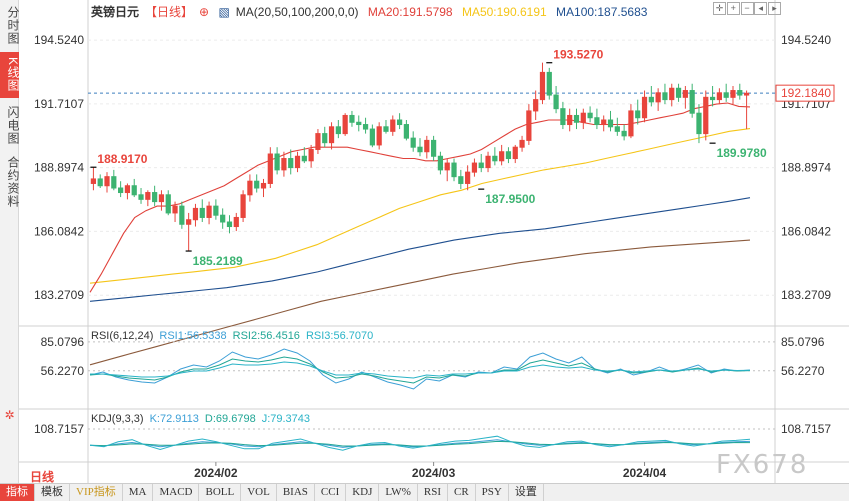 This screenshot has height=501, width=849. I want to click on price-tick-right: 194.5240, so click(806, 40).